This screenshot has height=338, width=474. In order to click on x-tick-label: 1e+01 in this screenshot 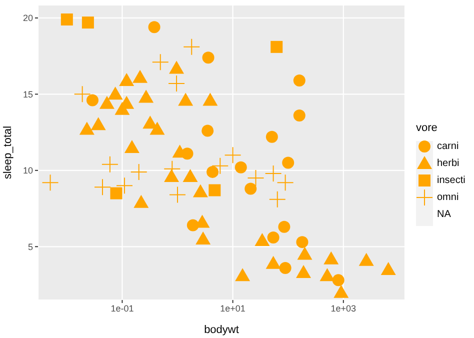, I will do `click(233, 308)`.